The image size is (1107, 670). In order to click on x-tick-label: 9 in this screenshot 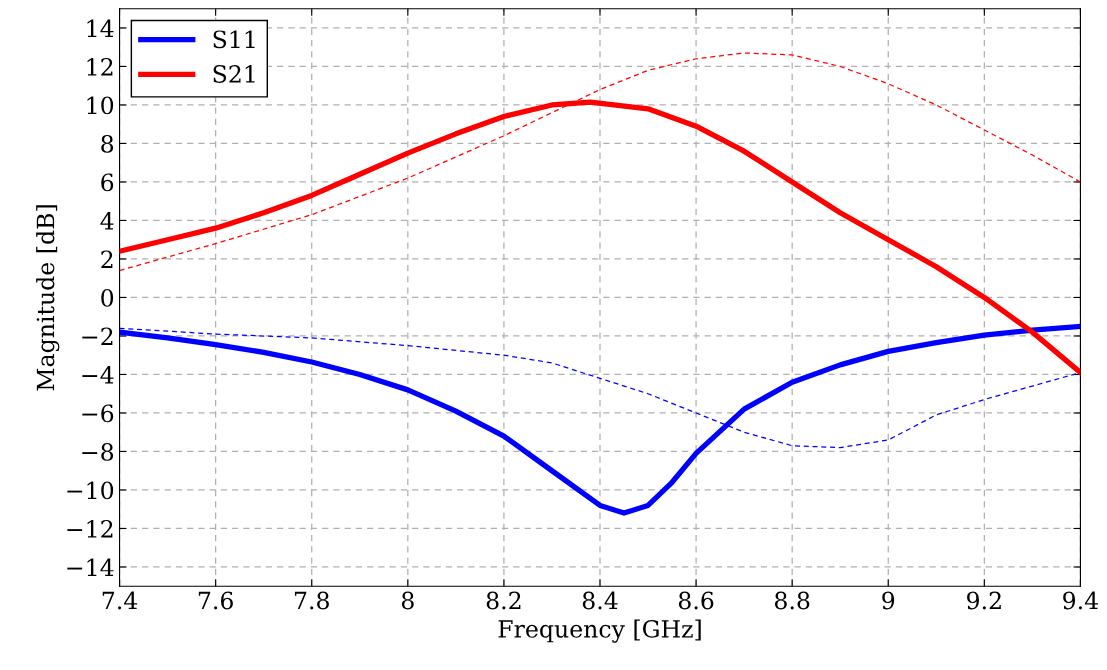, I will do `click(888, 600)`.